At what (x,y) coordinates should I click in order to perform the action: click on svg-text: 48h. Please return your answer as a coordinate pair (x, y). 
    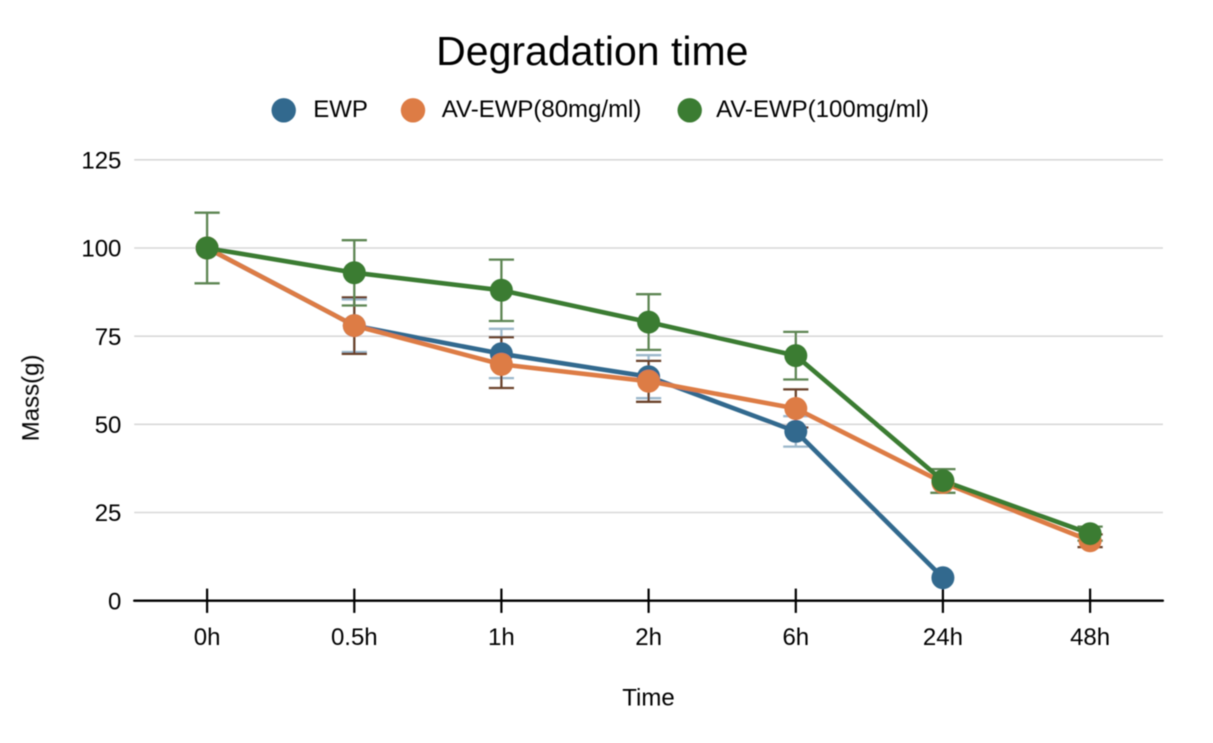
    Looking at the image, I should click on (1090, 637).